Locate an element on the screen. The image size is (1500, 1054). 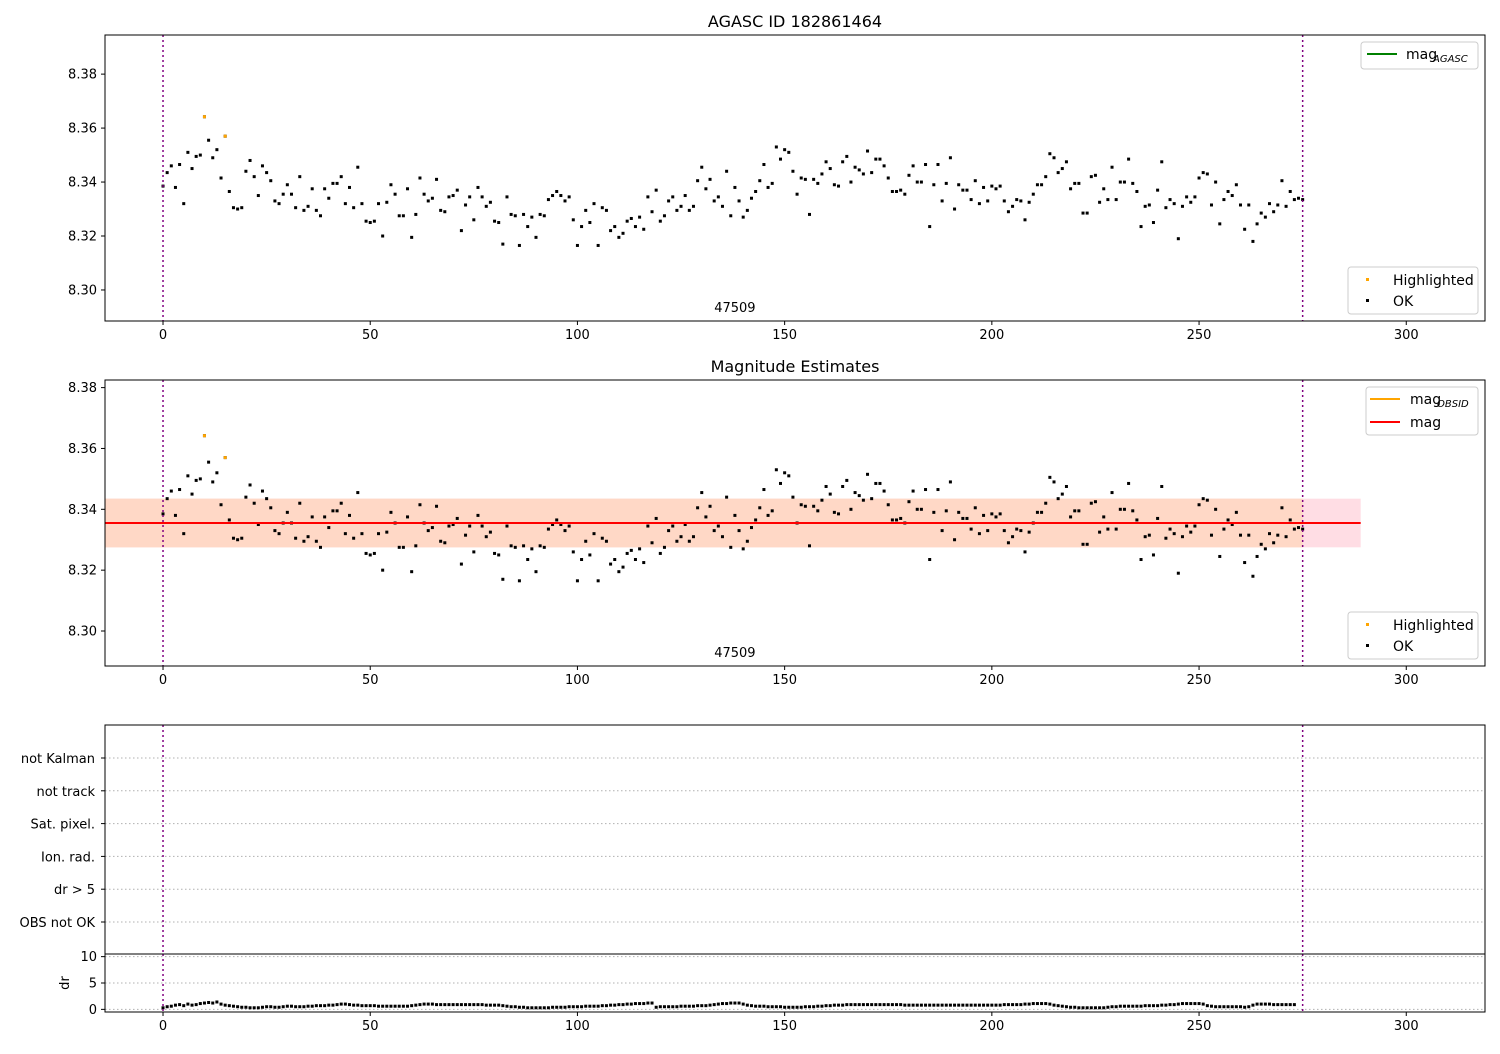
legend-swatch-ok is located at coordinates (1367, 645).